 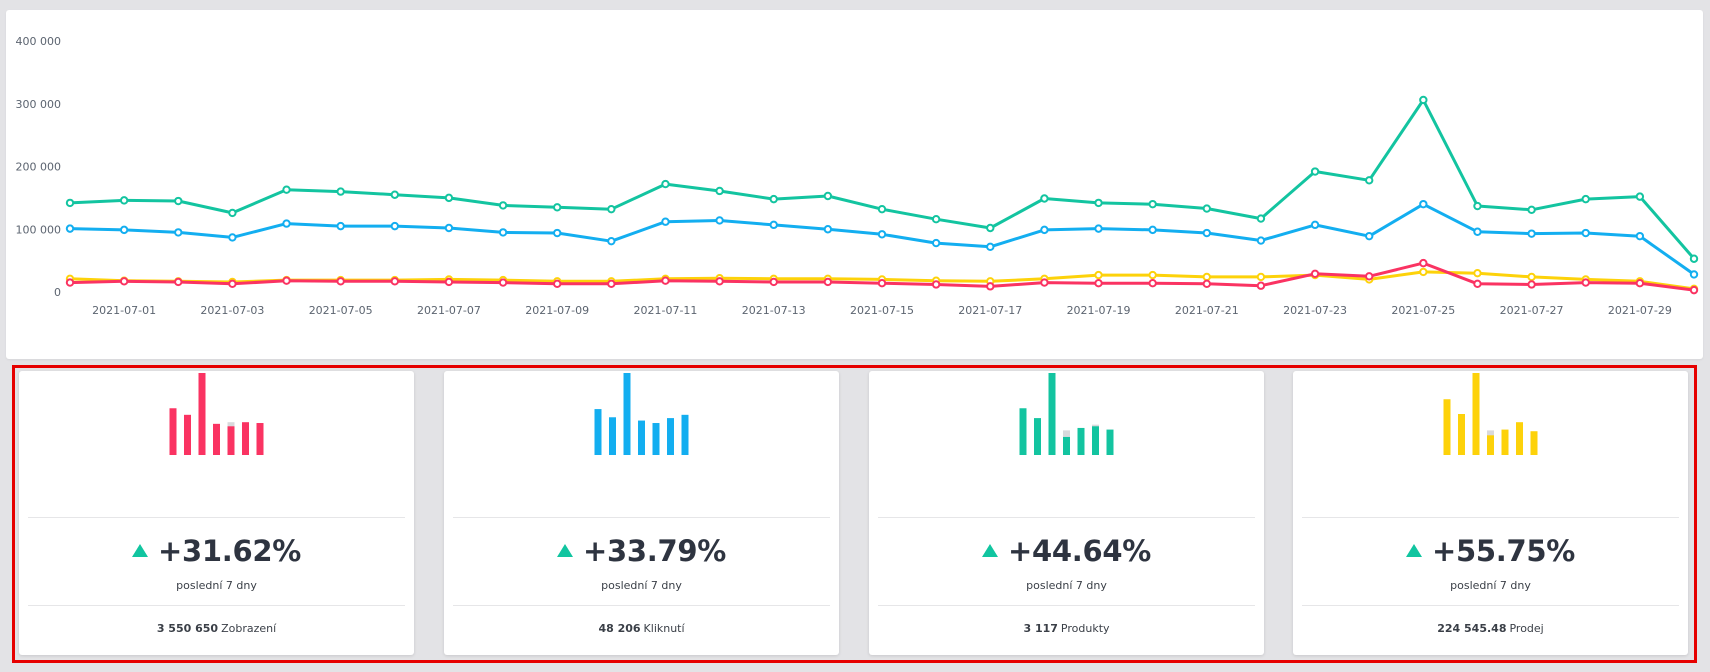 What do you see at coordinates (341, 310) in the screenshot?
I see `x-tick-label: 2021-07-05` at bounding box center [341, 310].